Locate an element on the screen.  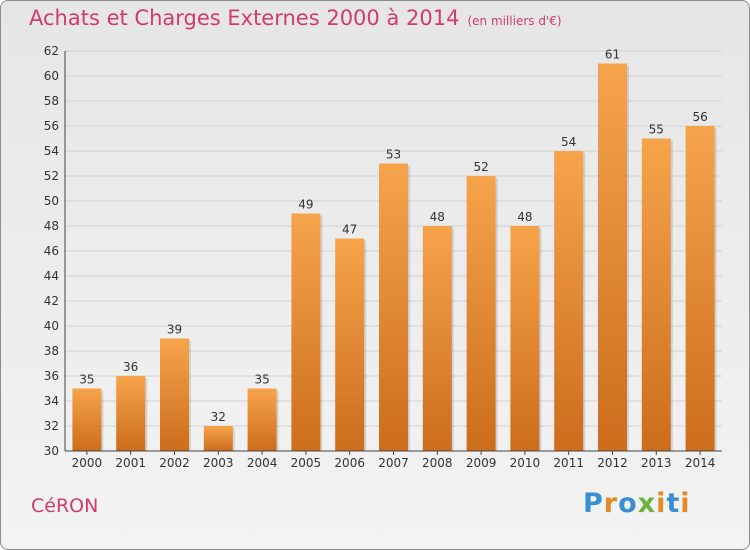
x-tick-label: 2009 is located at coordinates (481, 463).